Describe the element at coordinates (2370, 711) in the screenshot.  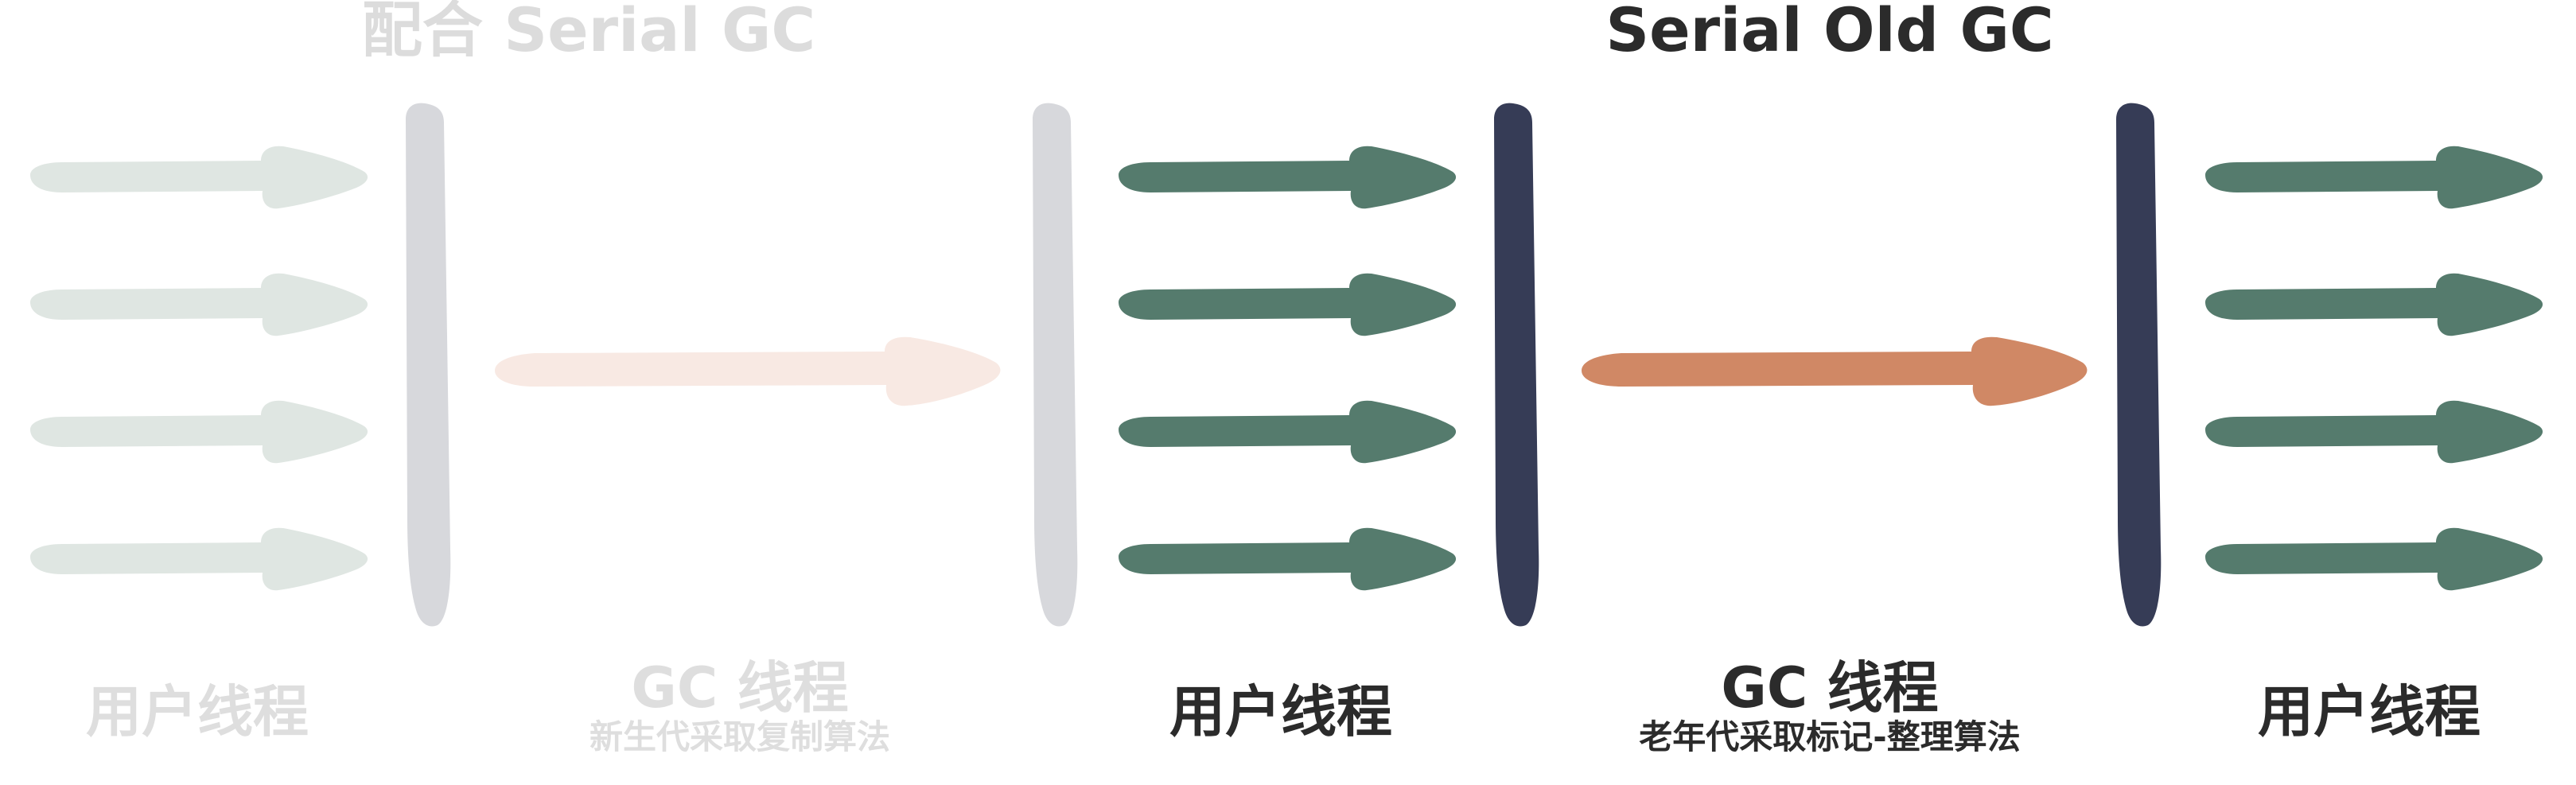
I see `label-user-thread-3: 用户线程` at that location.